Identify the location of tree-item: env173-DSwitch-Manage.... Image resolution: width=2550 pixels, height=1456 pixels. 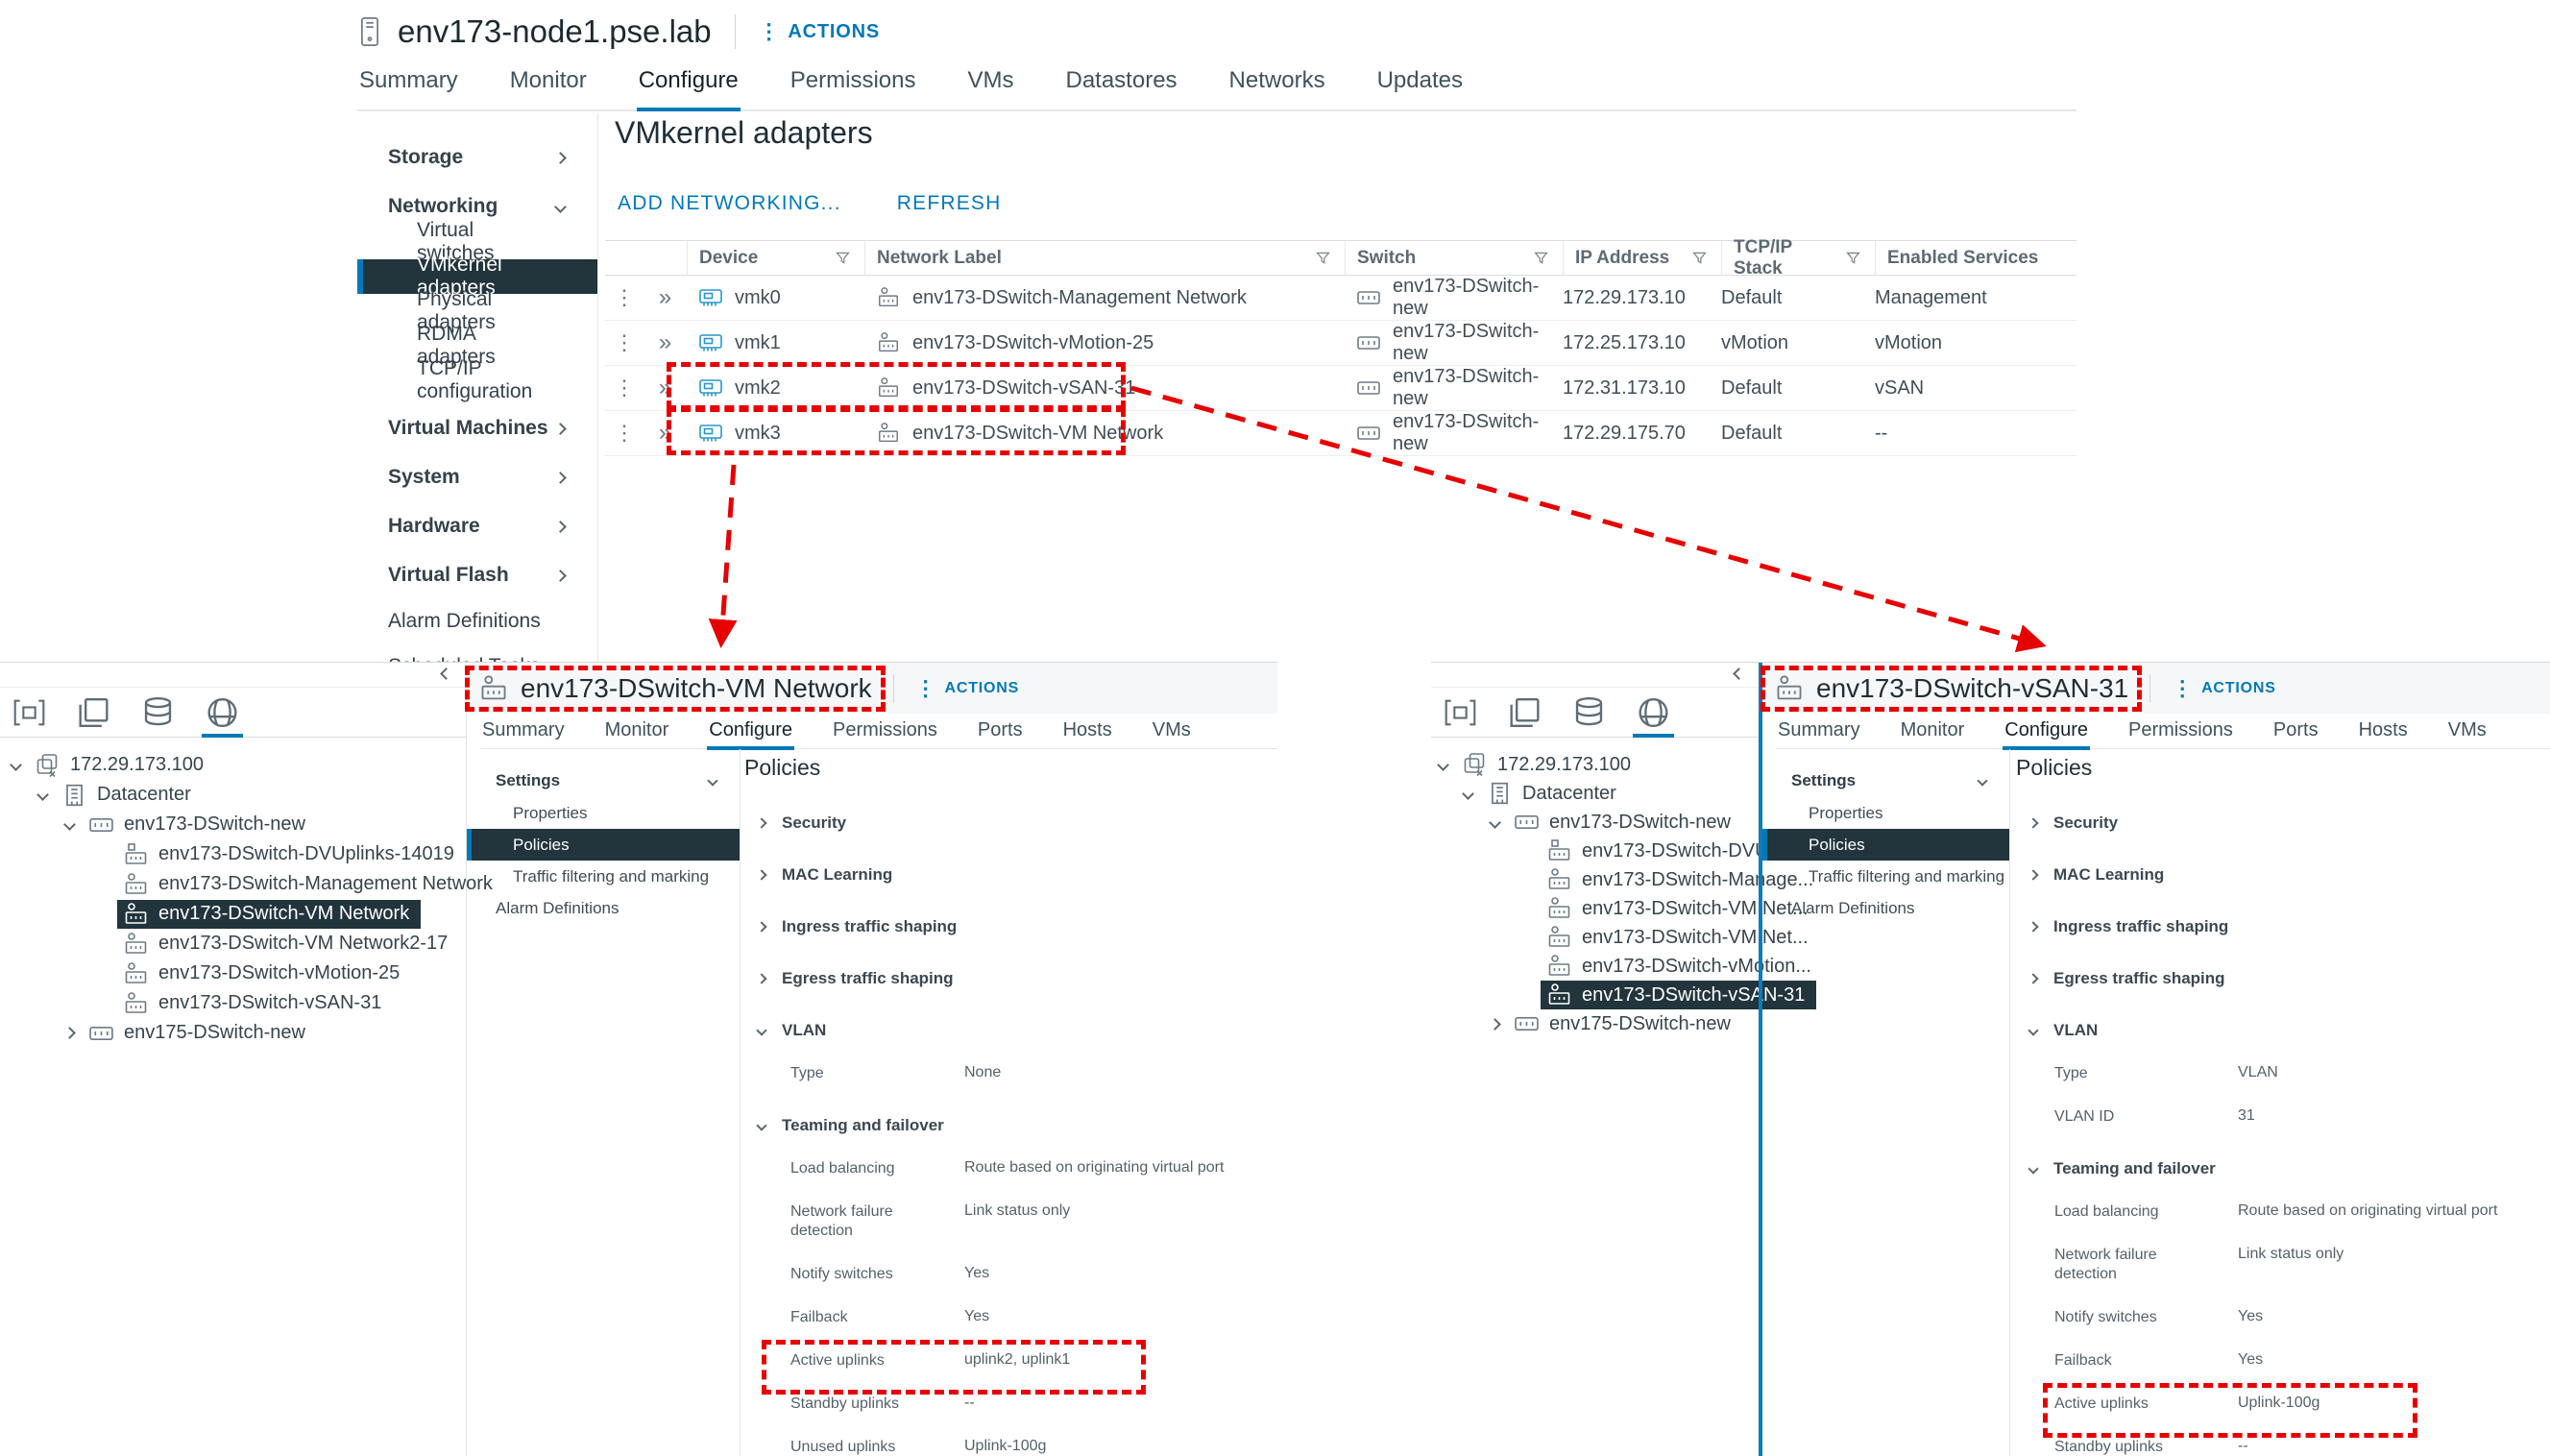
(1622, 880).